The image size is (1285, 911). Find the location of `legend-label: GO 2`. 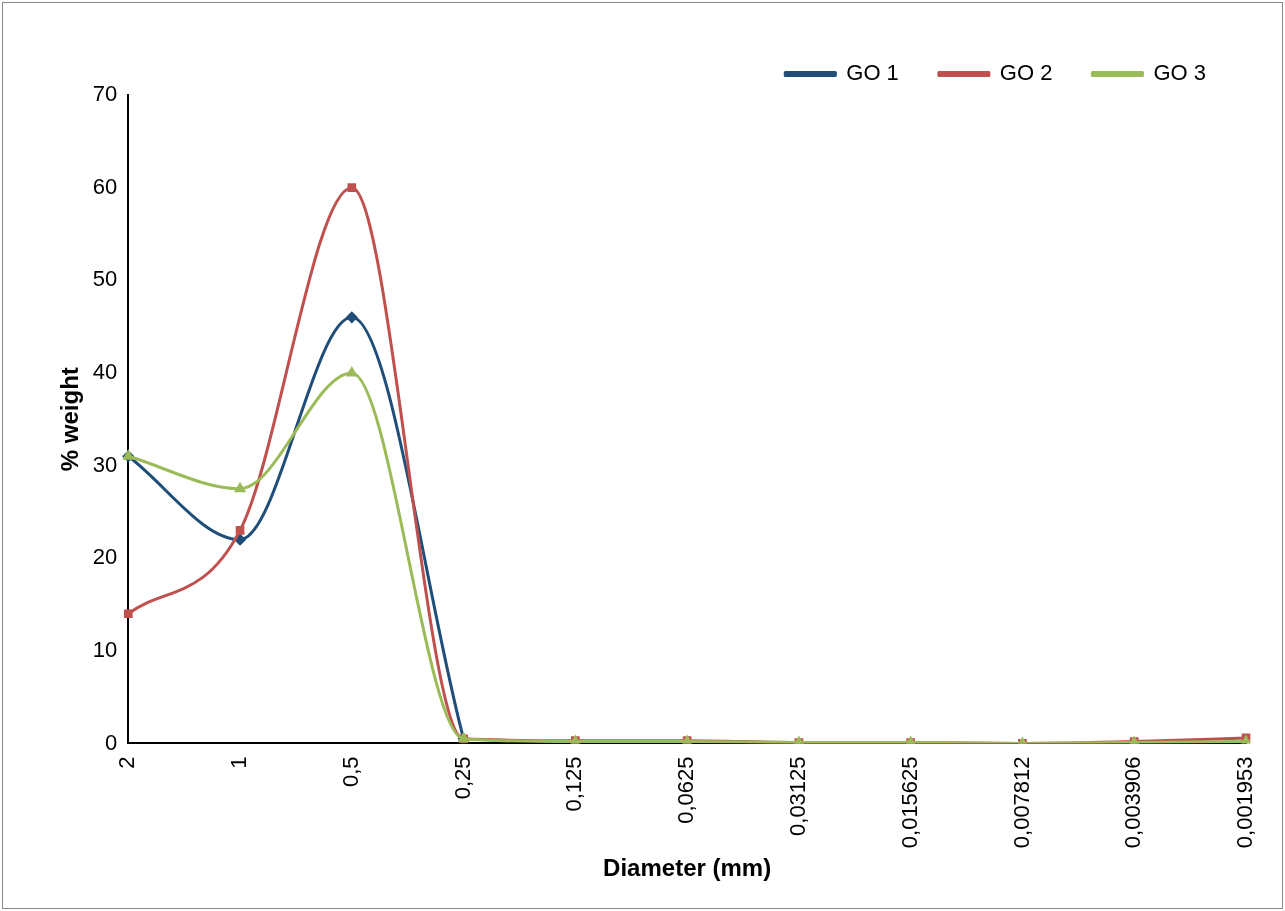

legend-label: GO 2 is located at coordinates (1026, 73).